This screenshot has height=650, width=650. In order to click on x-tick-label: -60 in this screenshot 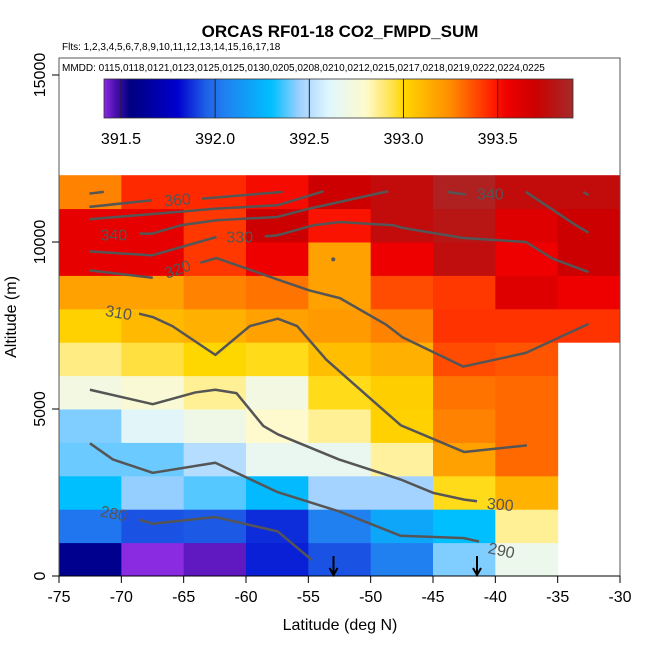, I will do `click(245, 597)`.